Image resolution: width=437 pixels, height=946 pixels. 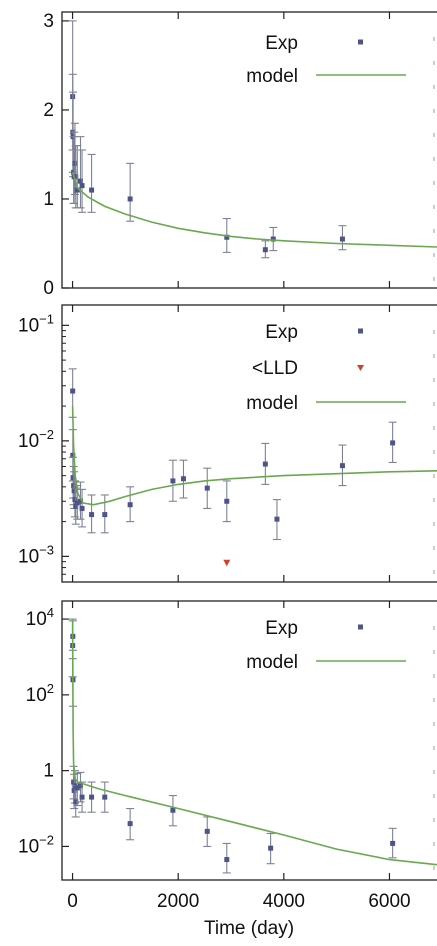 I want to click on y-tick-label: 10⁻², so click(x=36, y=439).